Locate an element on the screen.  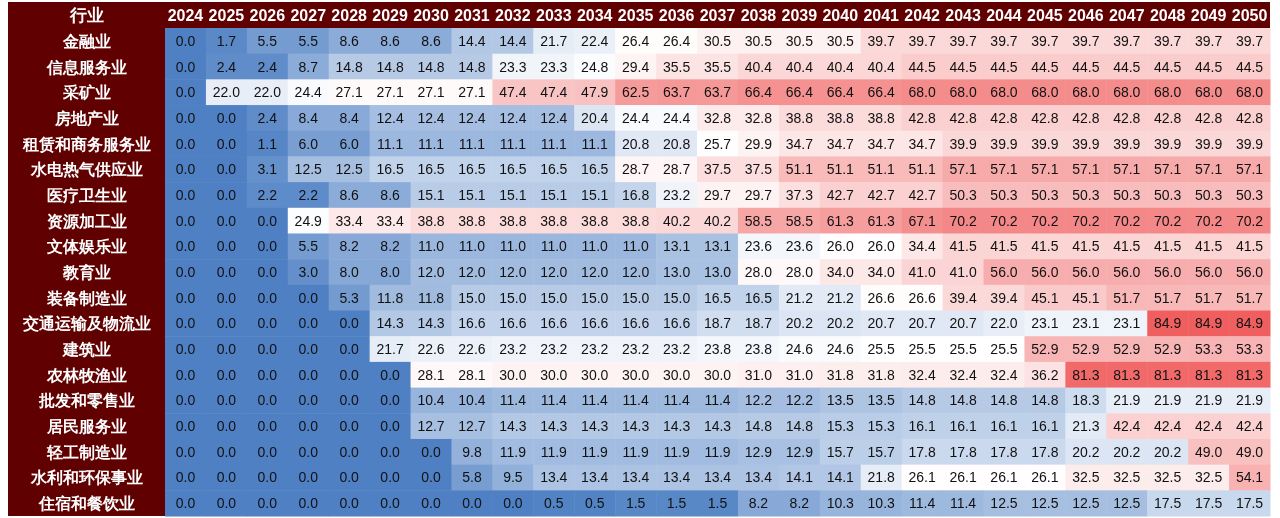
data-label: 47.9 is located at coordinates (595, 92).